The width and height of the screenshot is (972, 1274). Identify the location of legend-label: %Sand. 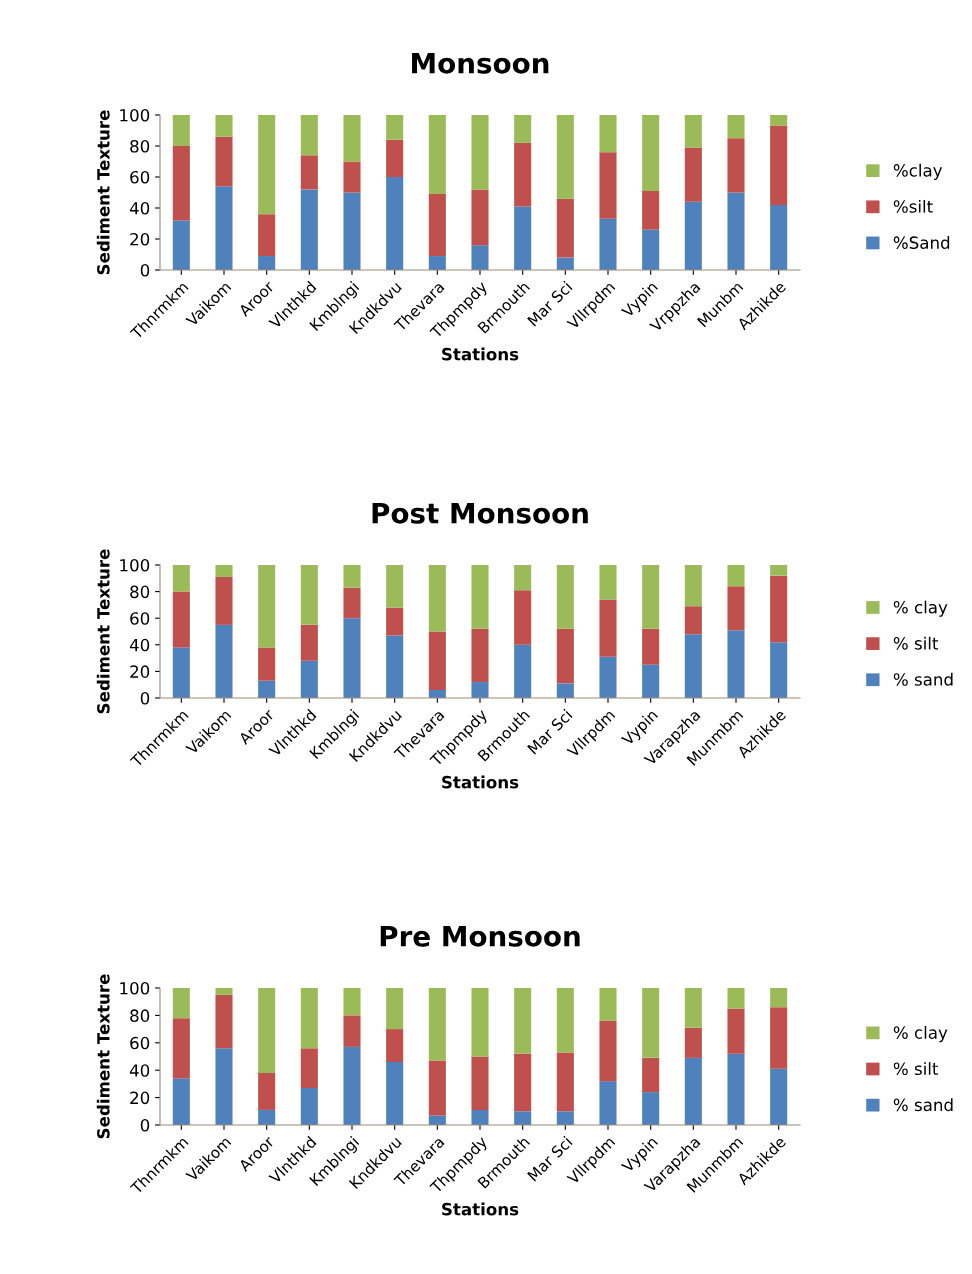
(921, 242).